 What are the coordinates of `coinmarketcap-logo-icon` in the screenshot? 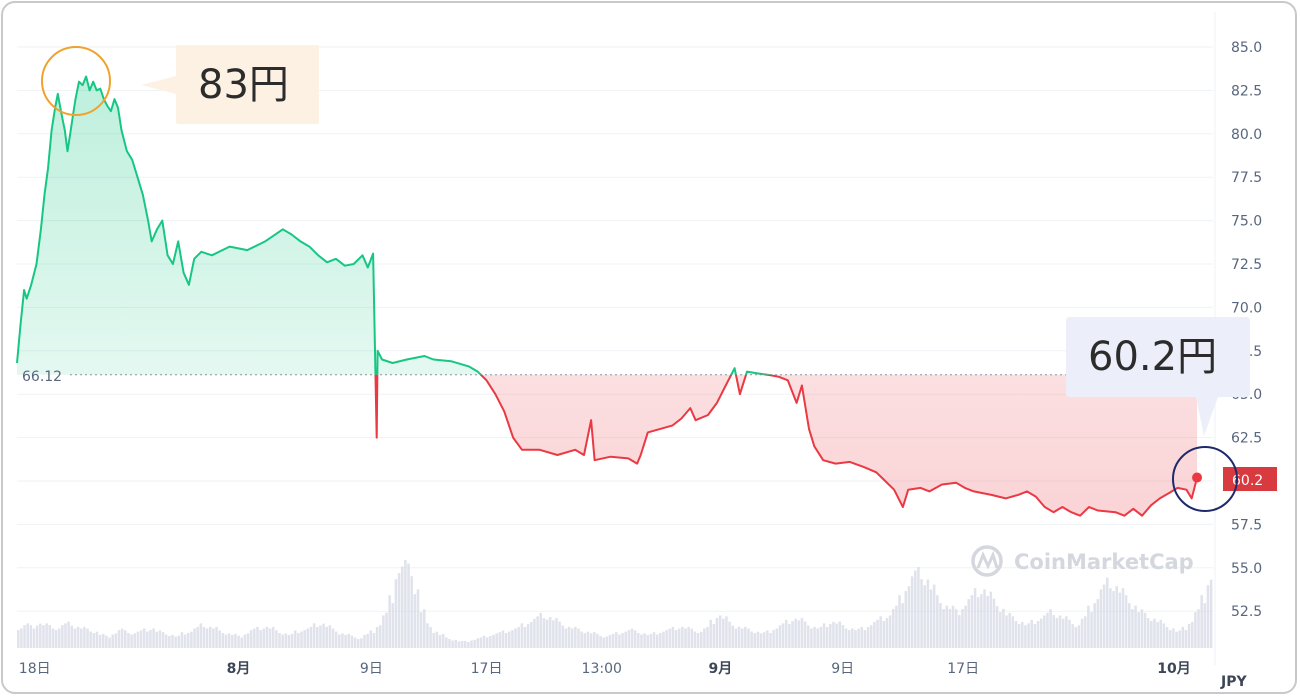 It's located at (987, 561).